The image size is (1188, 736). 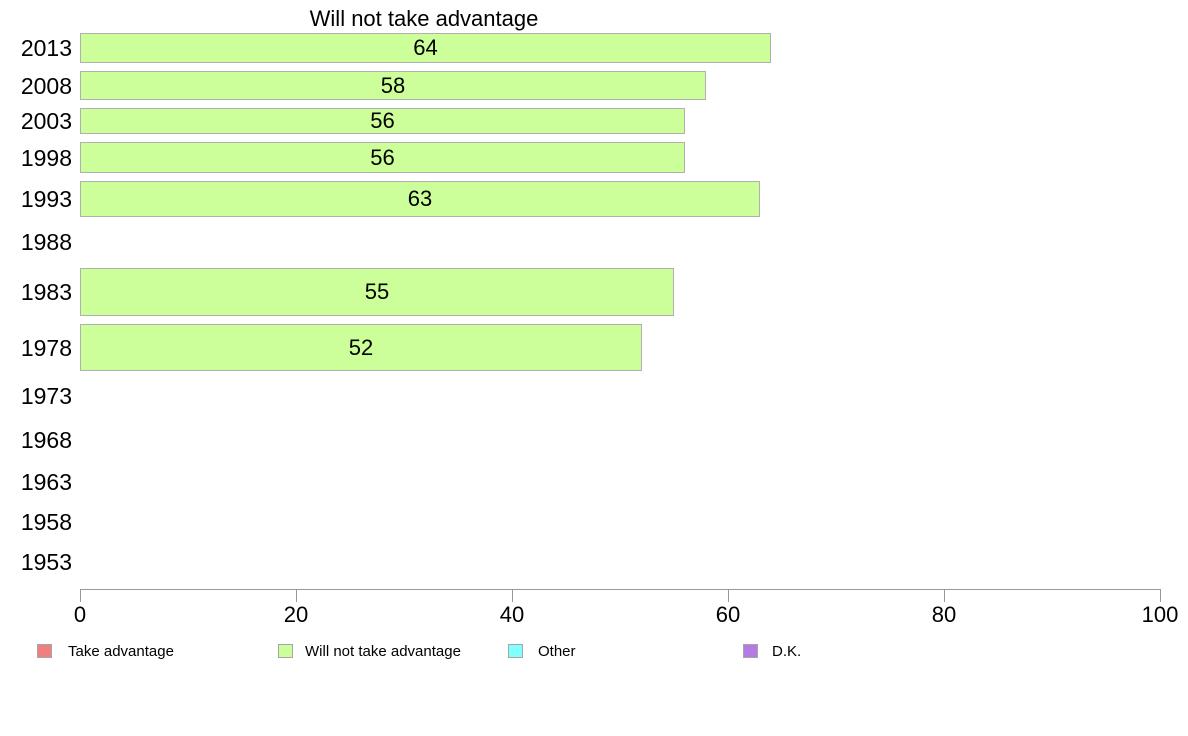 I want to click on y-axis-label-1978: 1978, so click(x=46, y=348).